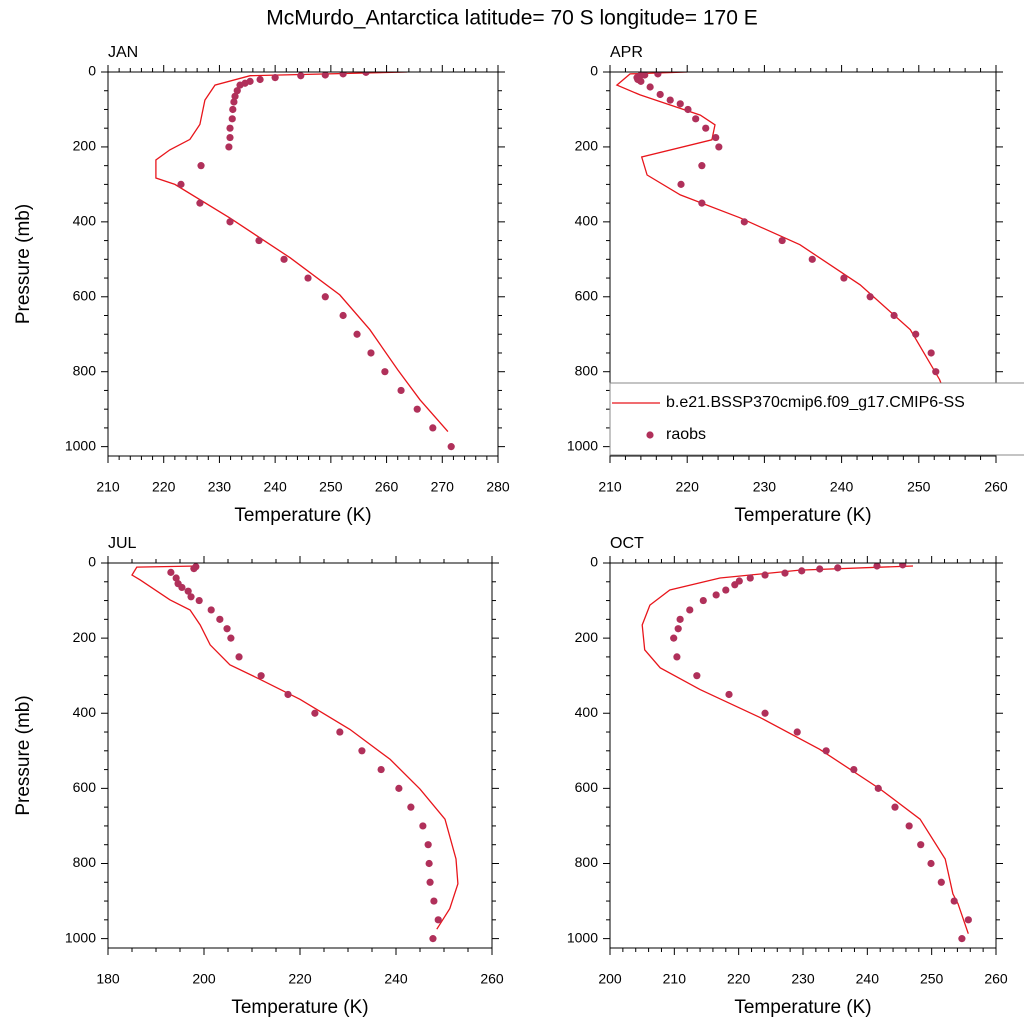  I want to click on x-tick-label: 280, so click(498, 487).